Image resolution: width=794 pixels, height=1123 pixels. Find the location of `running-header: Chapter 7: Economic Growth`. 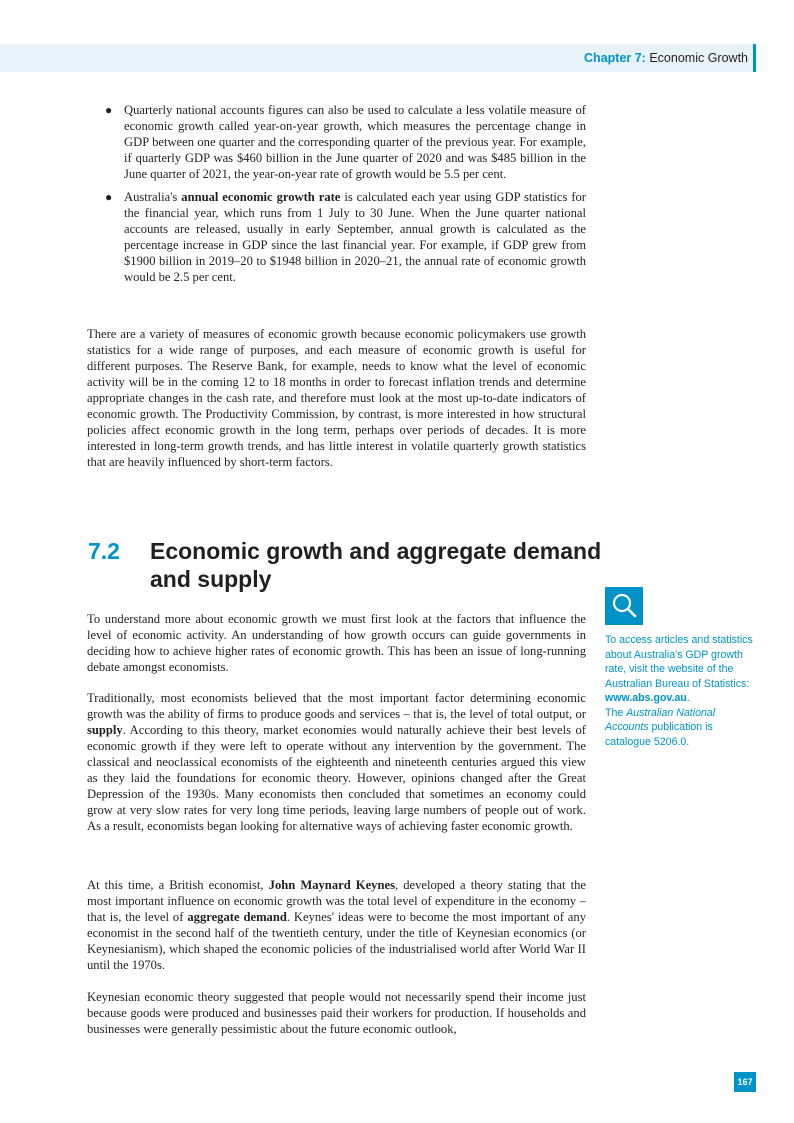

running-header: Chapter 7: Economic Growth is located at coordinates (666, 58).